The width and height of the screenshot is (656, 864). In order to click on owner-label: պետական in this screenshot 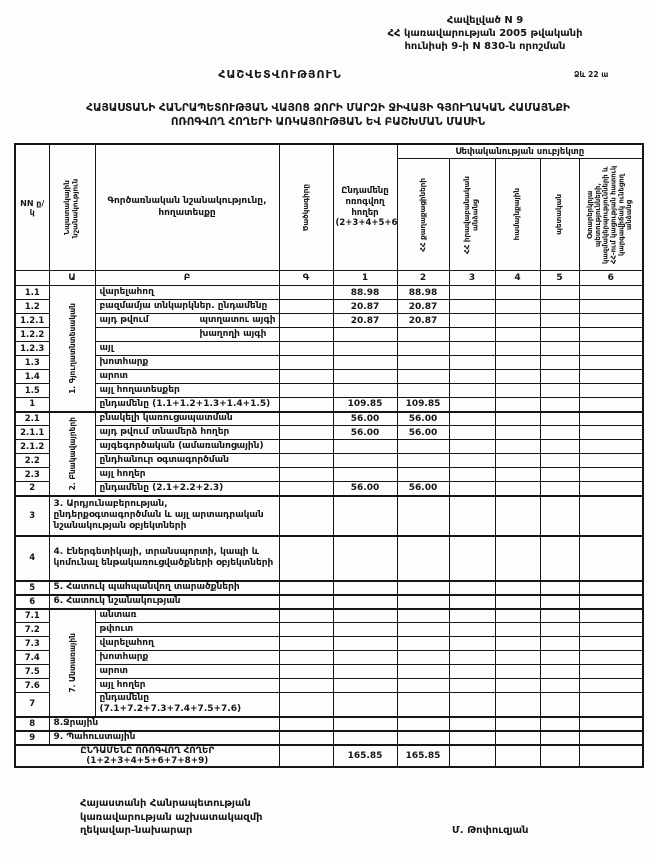, I will do `click(559, 214)`.